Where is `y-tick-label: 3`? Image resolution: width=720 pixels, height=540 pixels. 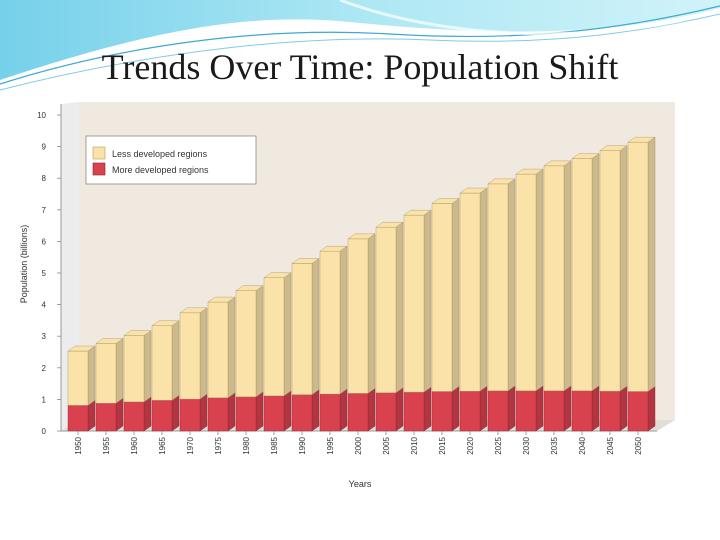
y-tick-label: 3 is located at coordinates (44, 336).